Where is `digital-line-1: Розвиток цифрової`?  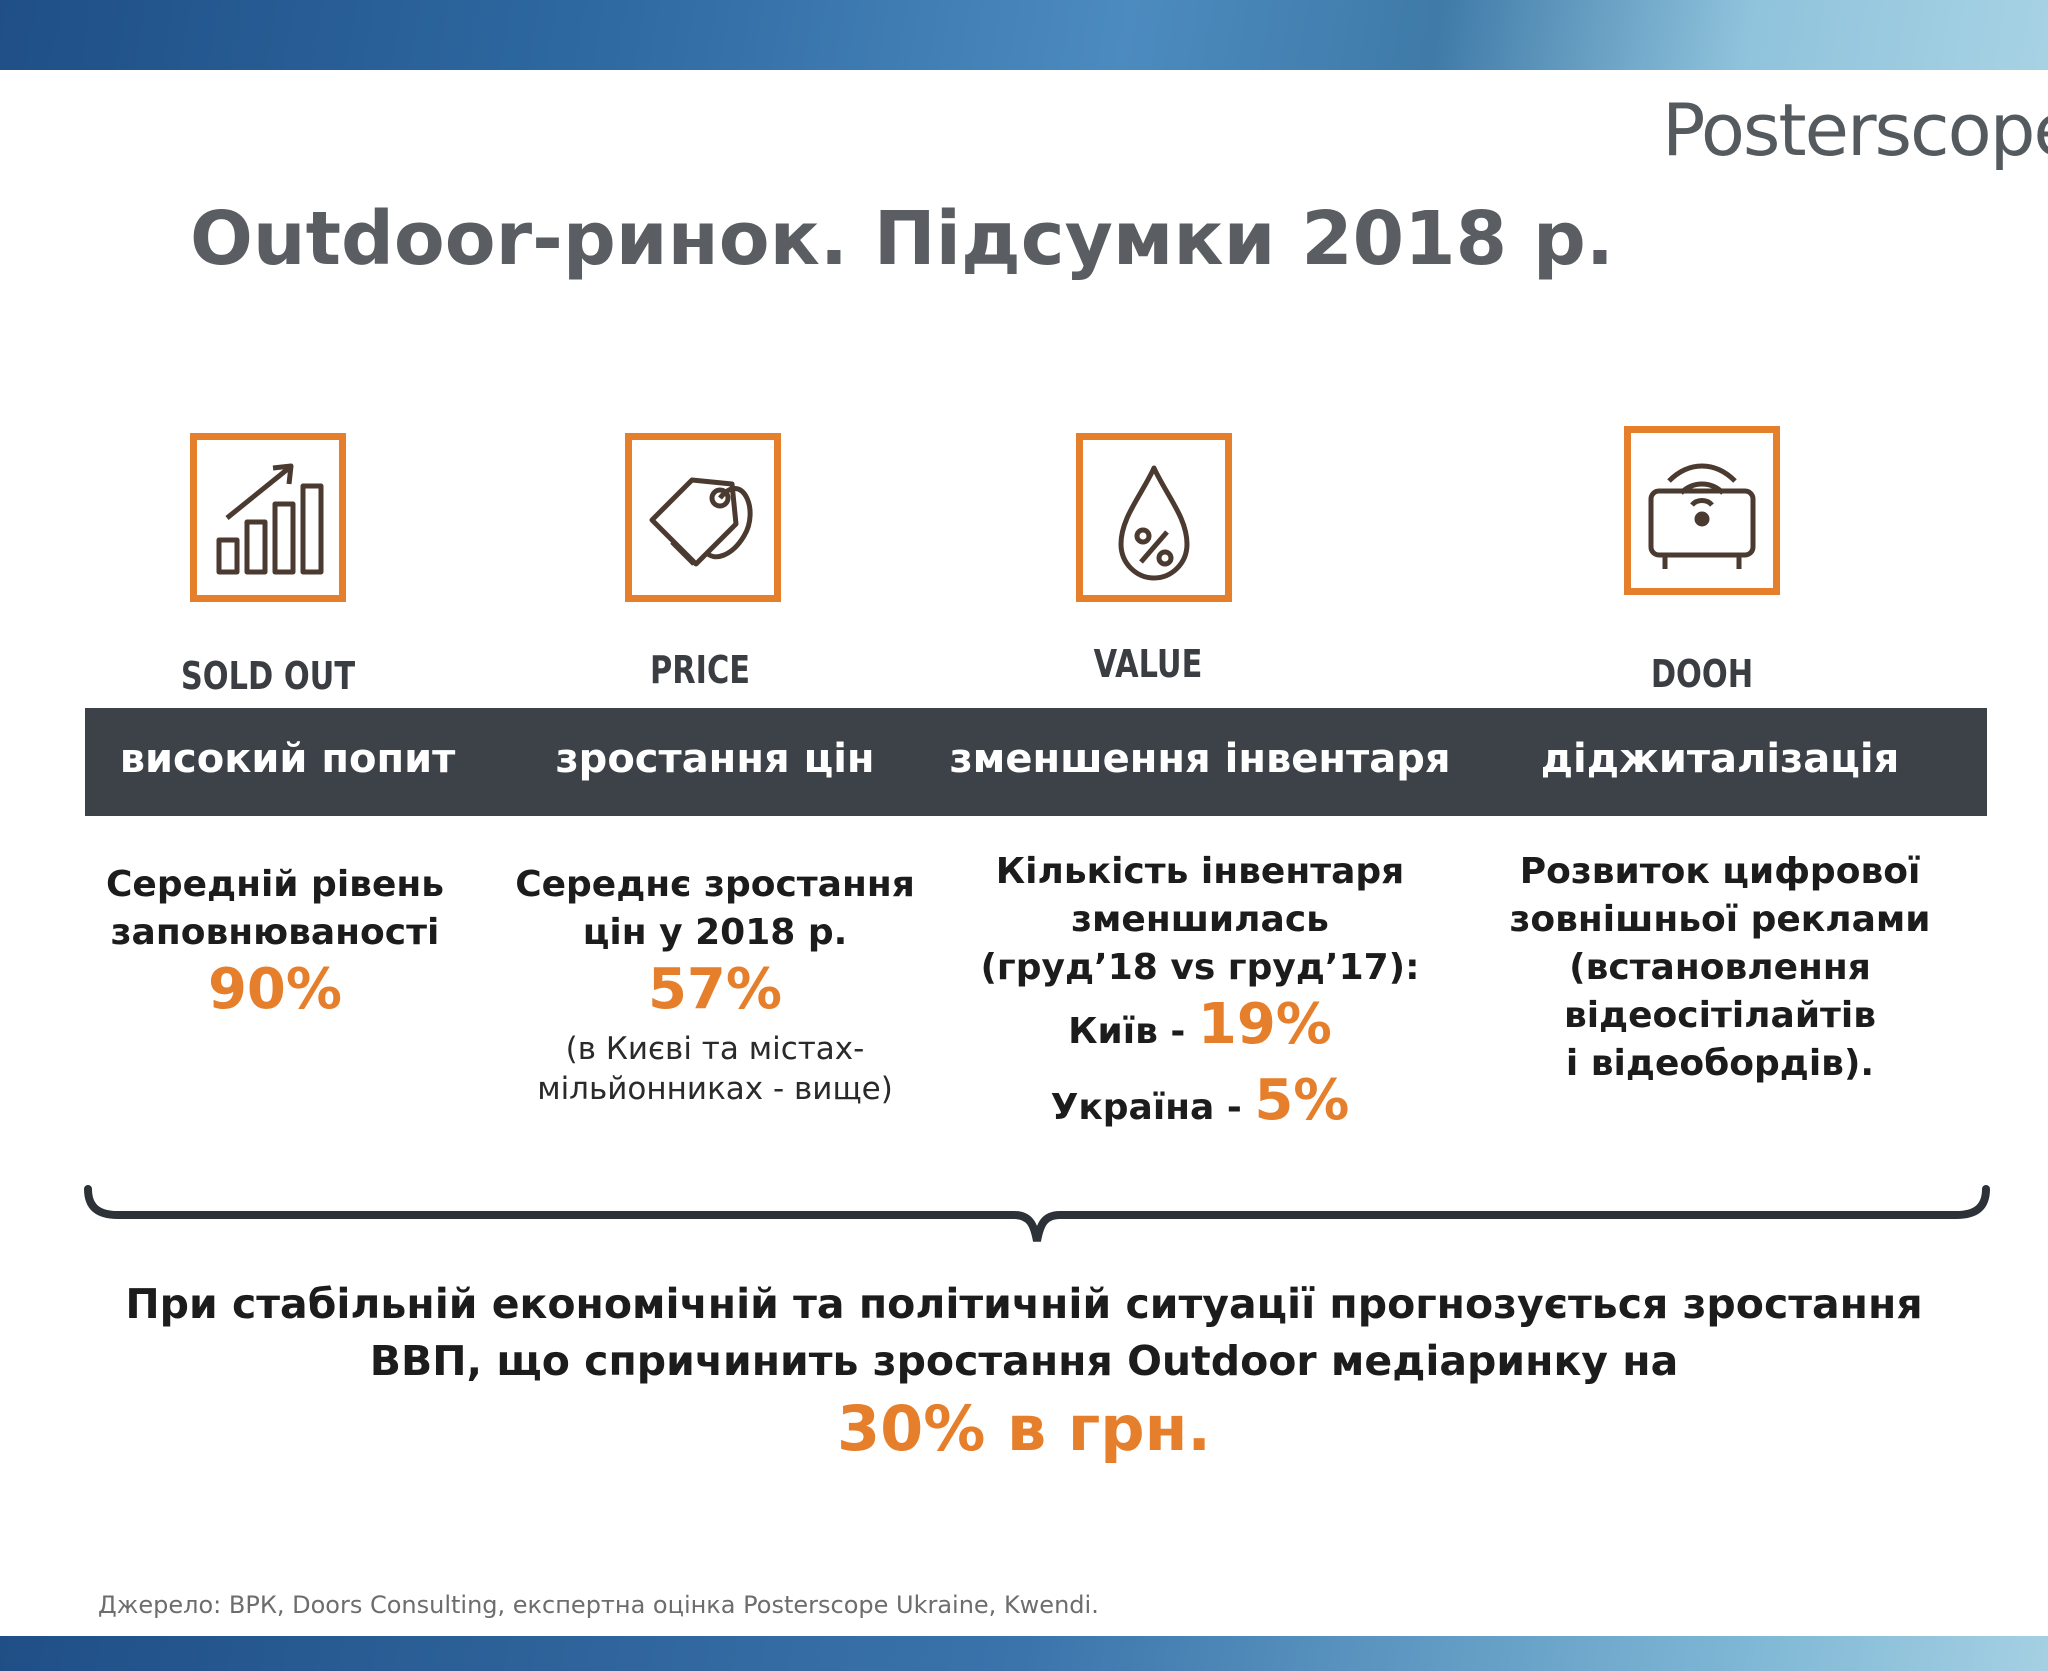 digital-line-1: Розвиток цифрової is located at coordinates (1720, 871).